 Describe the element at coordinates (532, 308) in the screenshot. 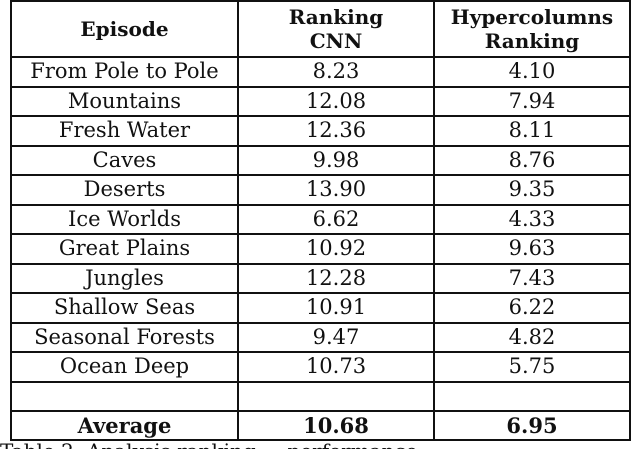

I see `cell-hypercolumns: 6.22` at that location.